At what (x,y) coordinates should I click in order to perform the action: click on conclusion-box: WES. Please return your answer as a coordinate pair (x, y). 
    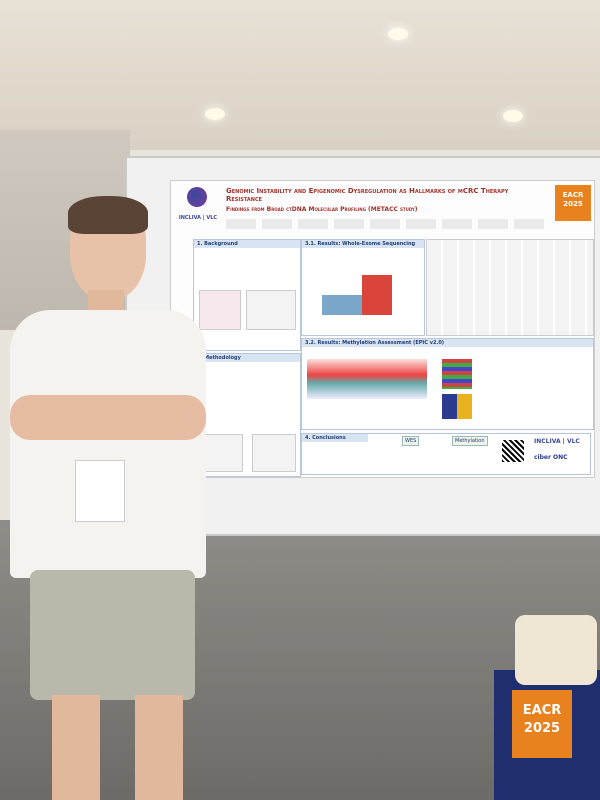
    Looking at the image, I should click on (411, 441).